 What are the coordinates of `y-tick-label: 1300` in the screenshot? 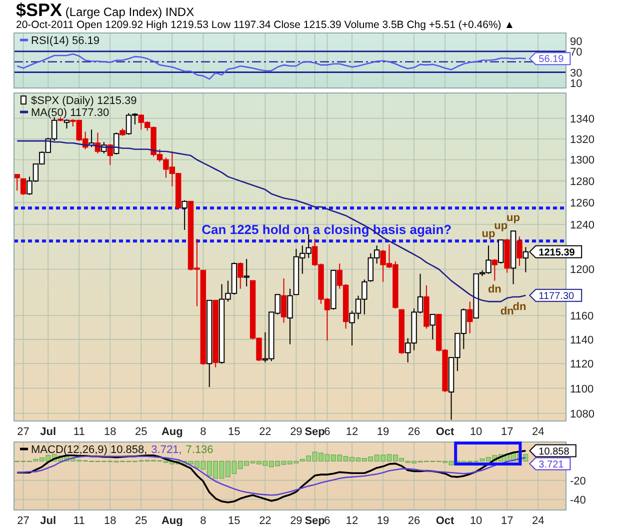 It's located at (582, 160).